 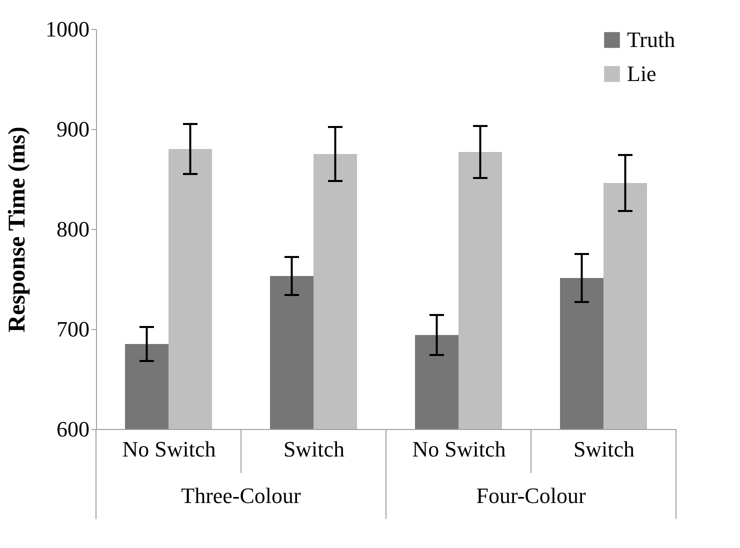 I want to click on y-tick-label: 900, so click(x=73, y=129).